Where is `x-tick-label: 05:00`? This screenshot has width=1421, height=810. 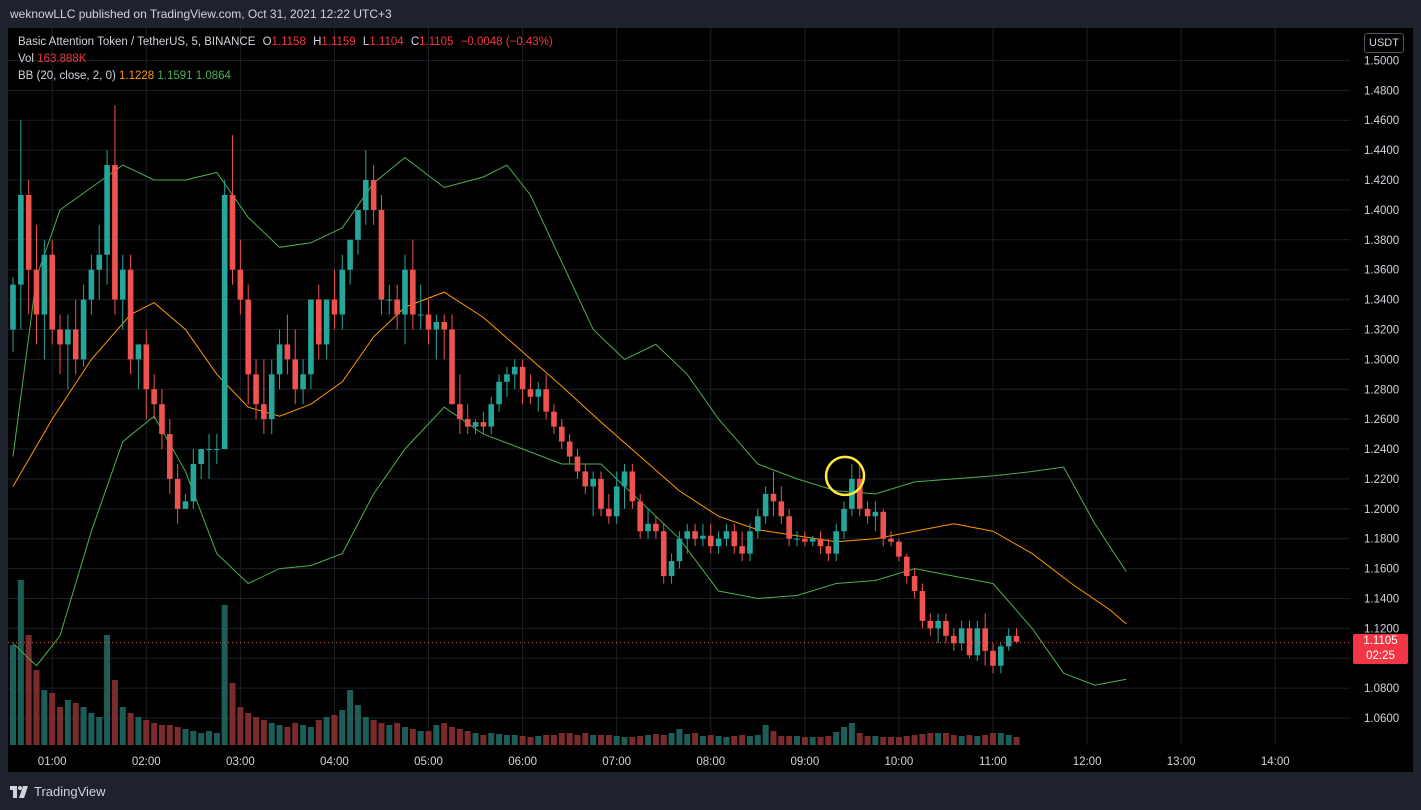 x-tick-label: 05:00 is located at coordinates (428, 762).